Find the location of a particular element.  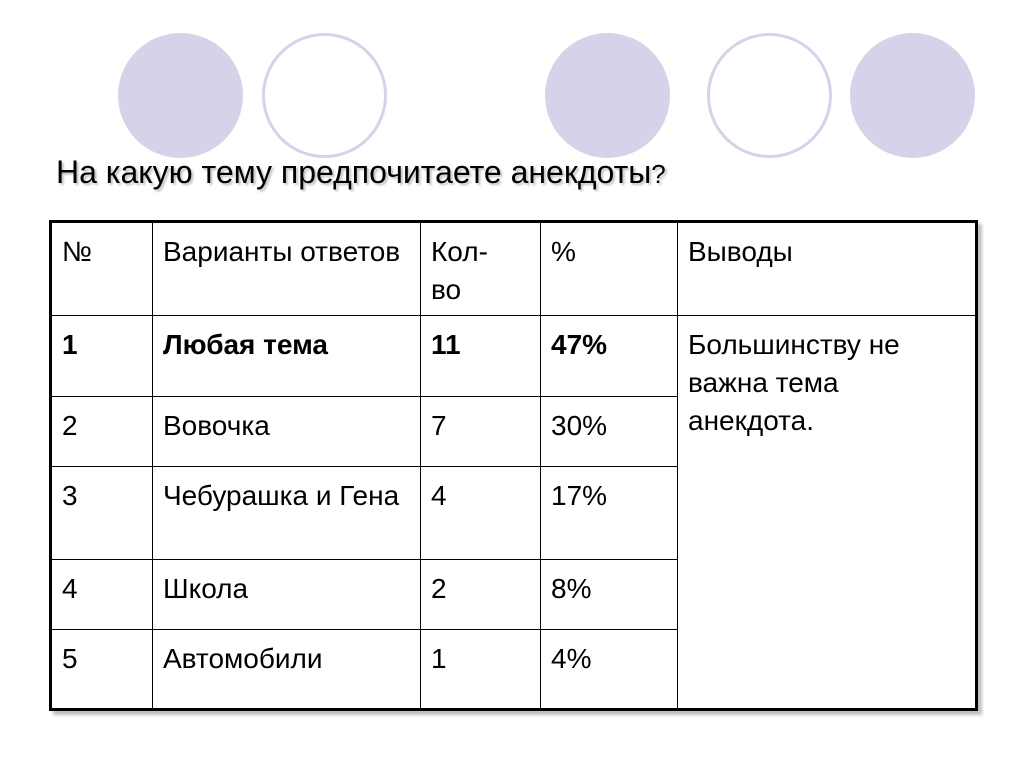

row-count: 4 is located at coordinates (480, 513).